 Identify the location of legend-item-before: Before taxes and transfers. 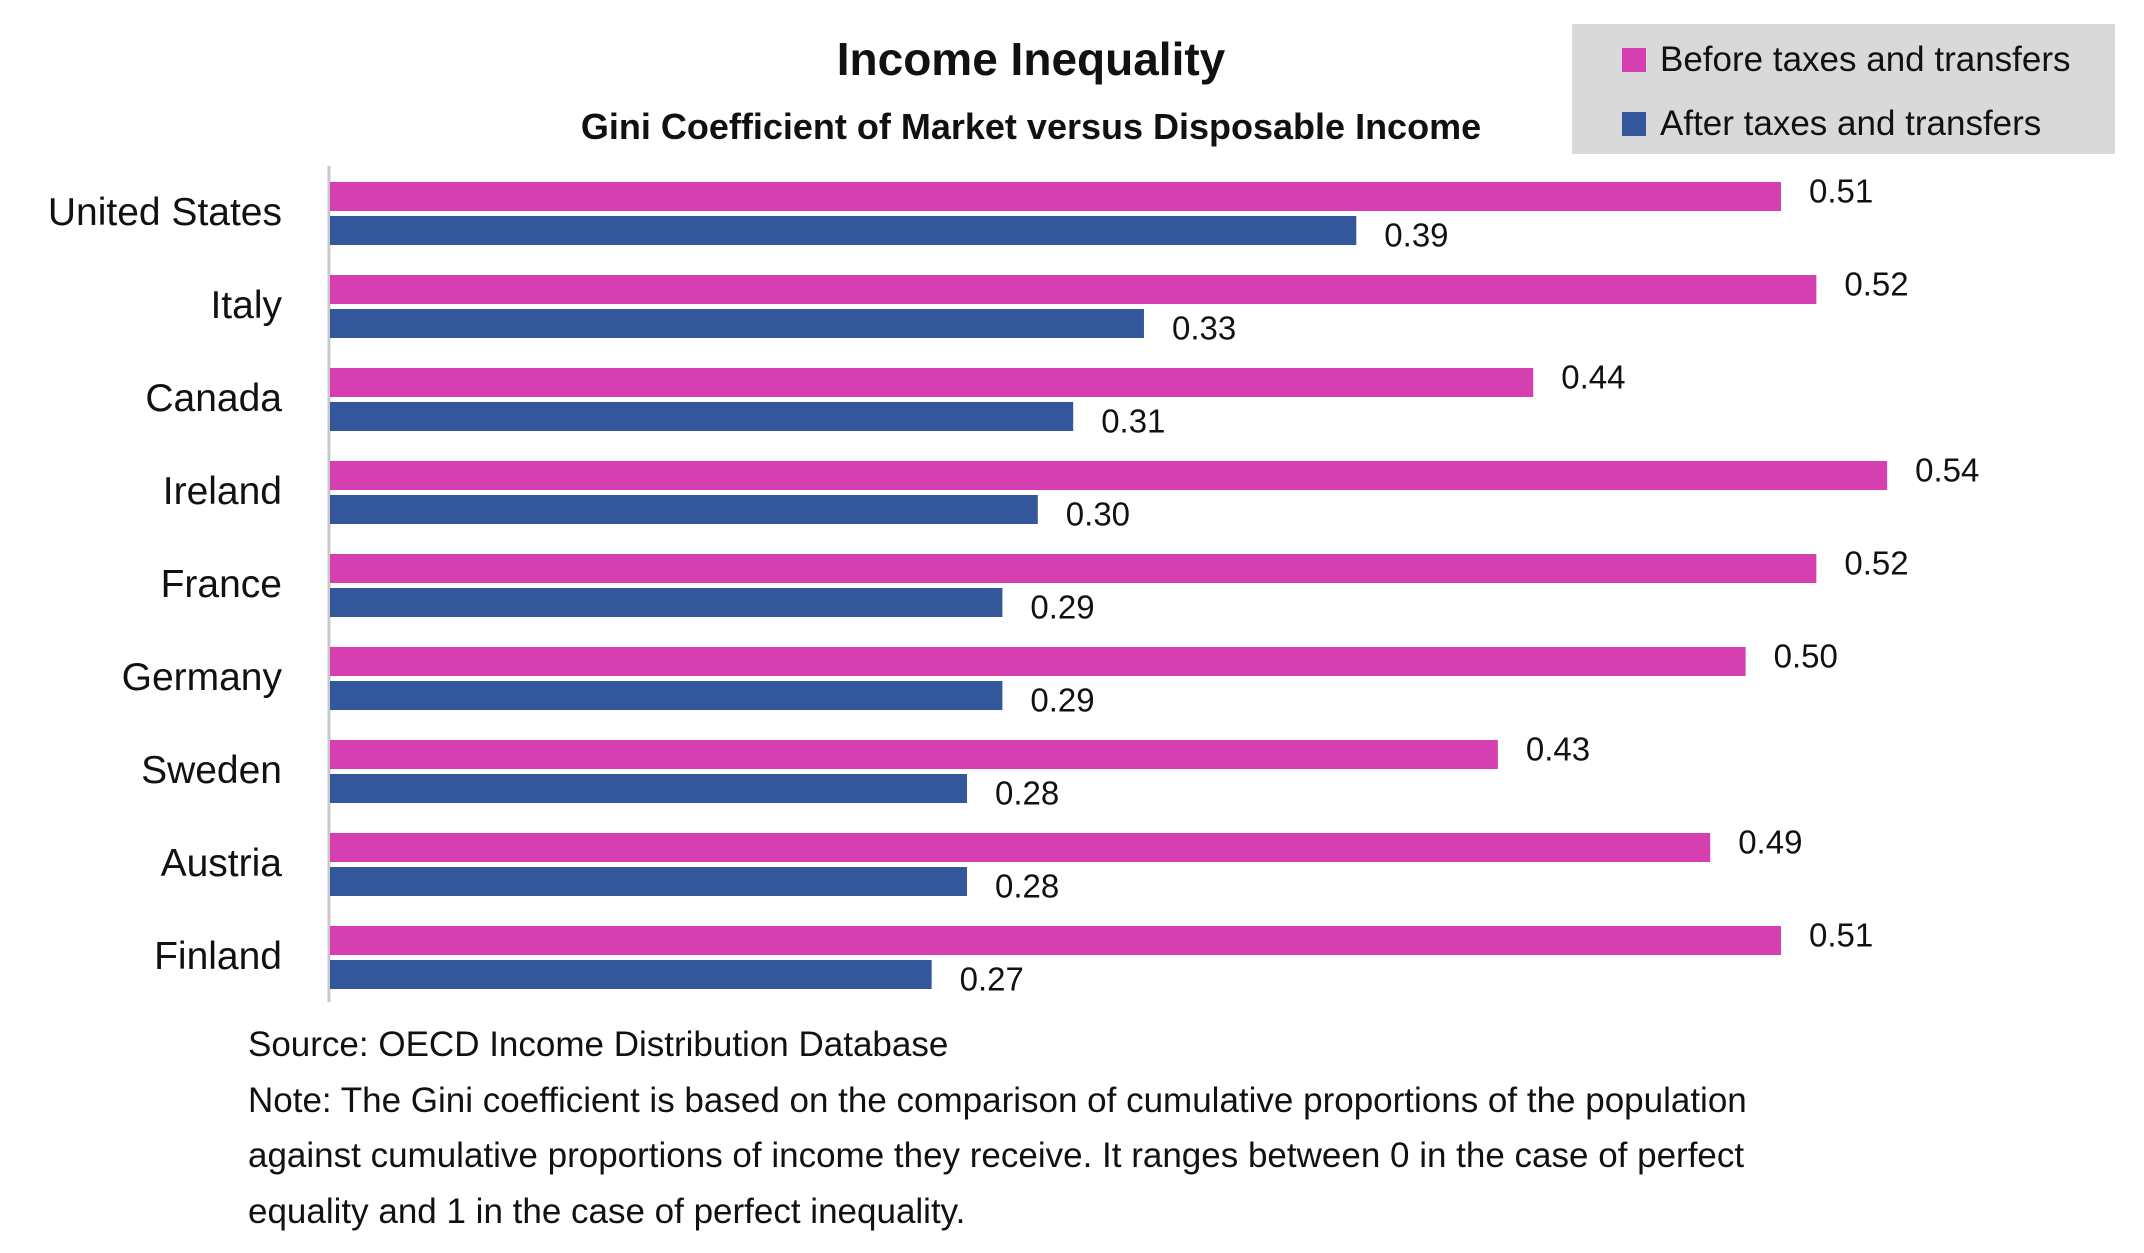
(1846, 60).